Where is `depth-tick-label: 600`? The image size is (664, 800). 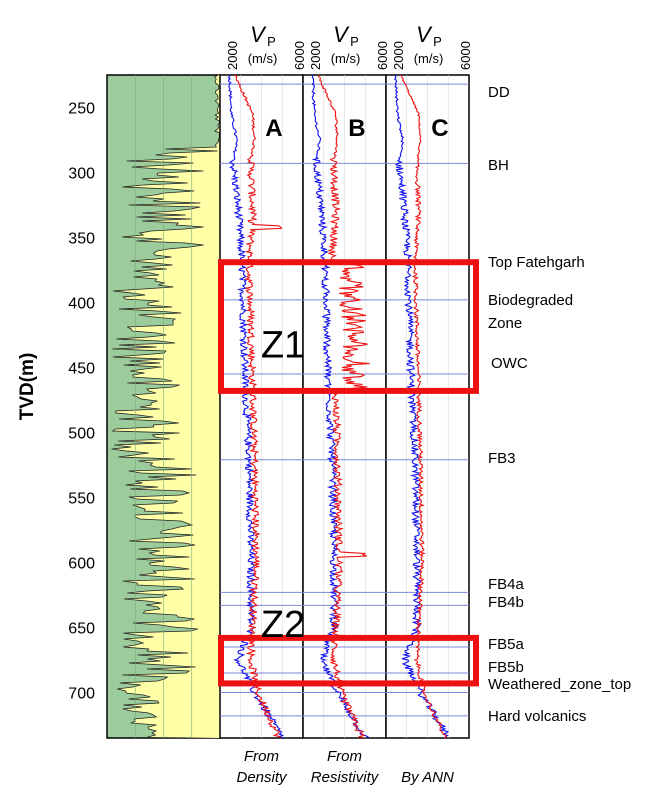 depth-tick-label: 600 is located at coordinates (81, 564).